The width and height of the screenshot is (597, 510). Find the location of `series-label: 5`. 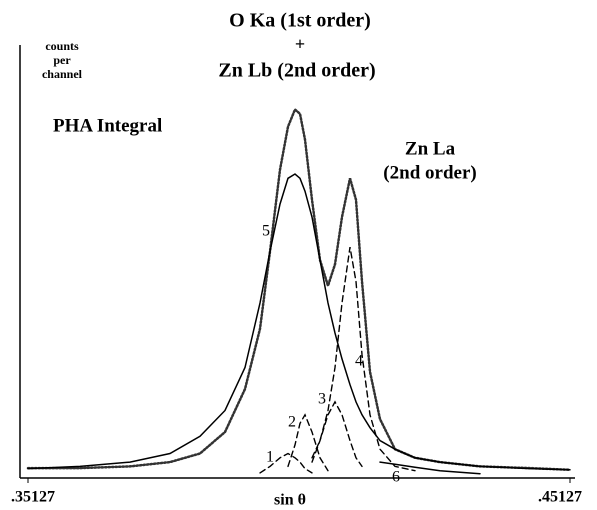

series-label: 5 is located at coordinates (266, 231).